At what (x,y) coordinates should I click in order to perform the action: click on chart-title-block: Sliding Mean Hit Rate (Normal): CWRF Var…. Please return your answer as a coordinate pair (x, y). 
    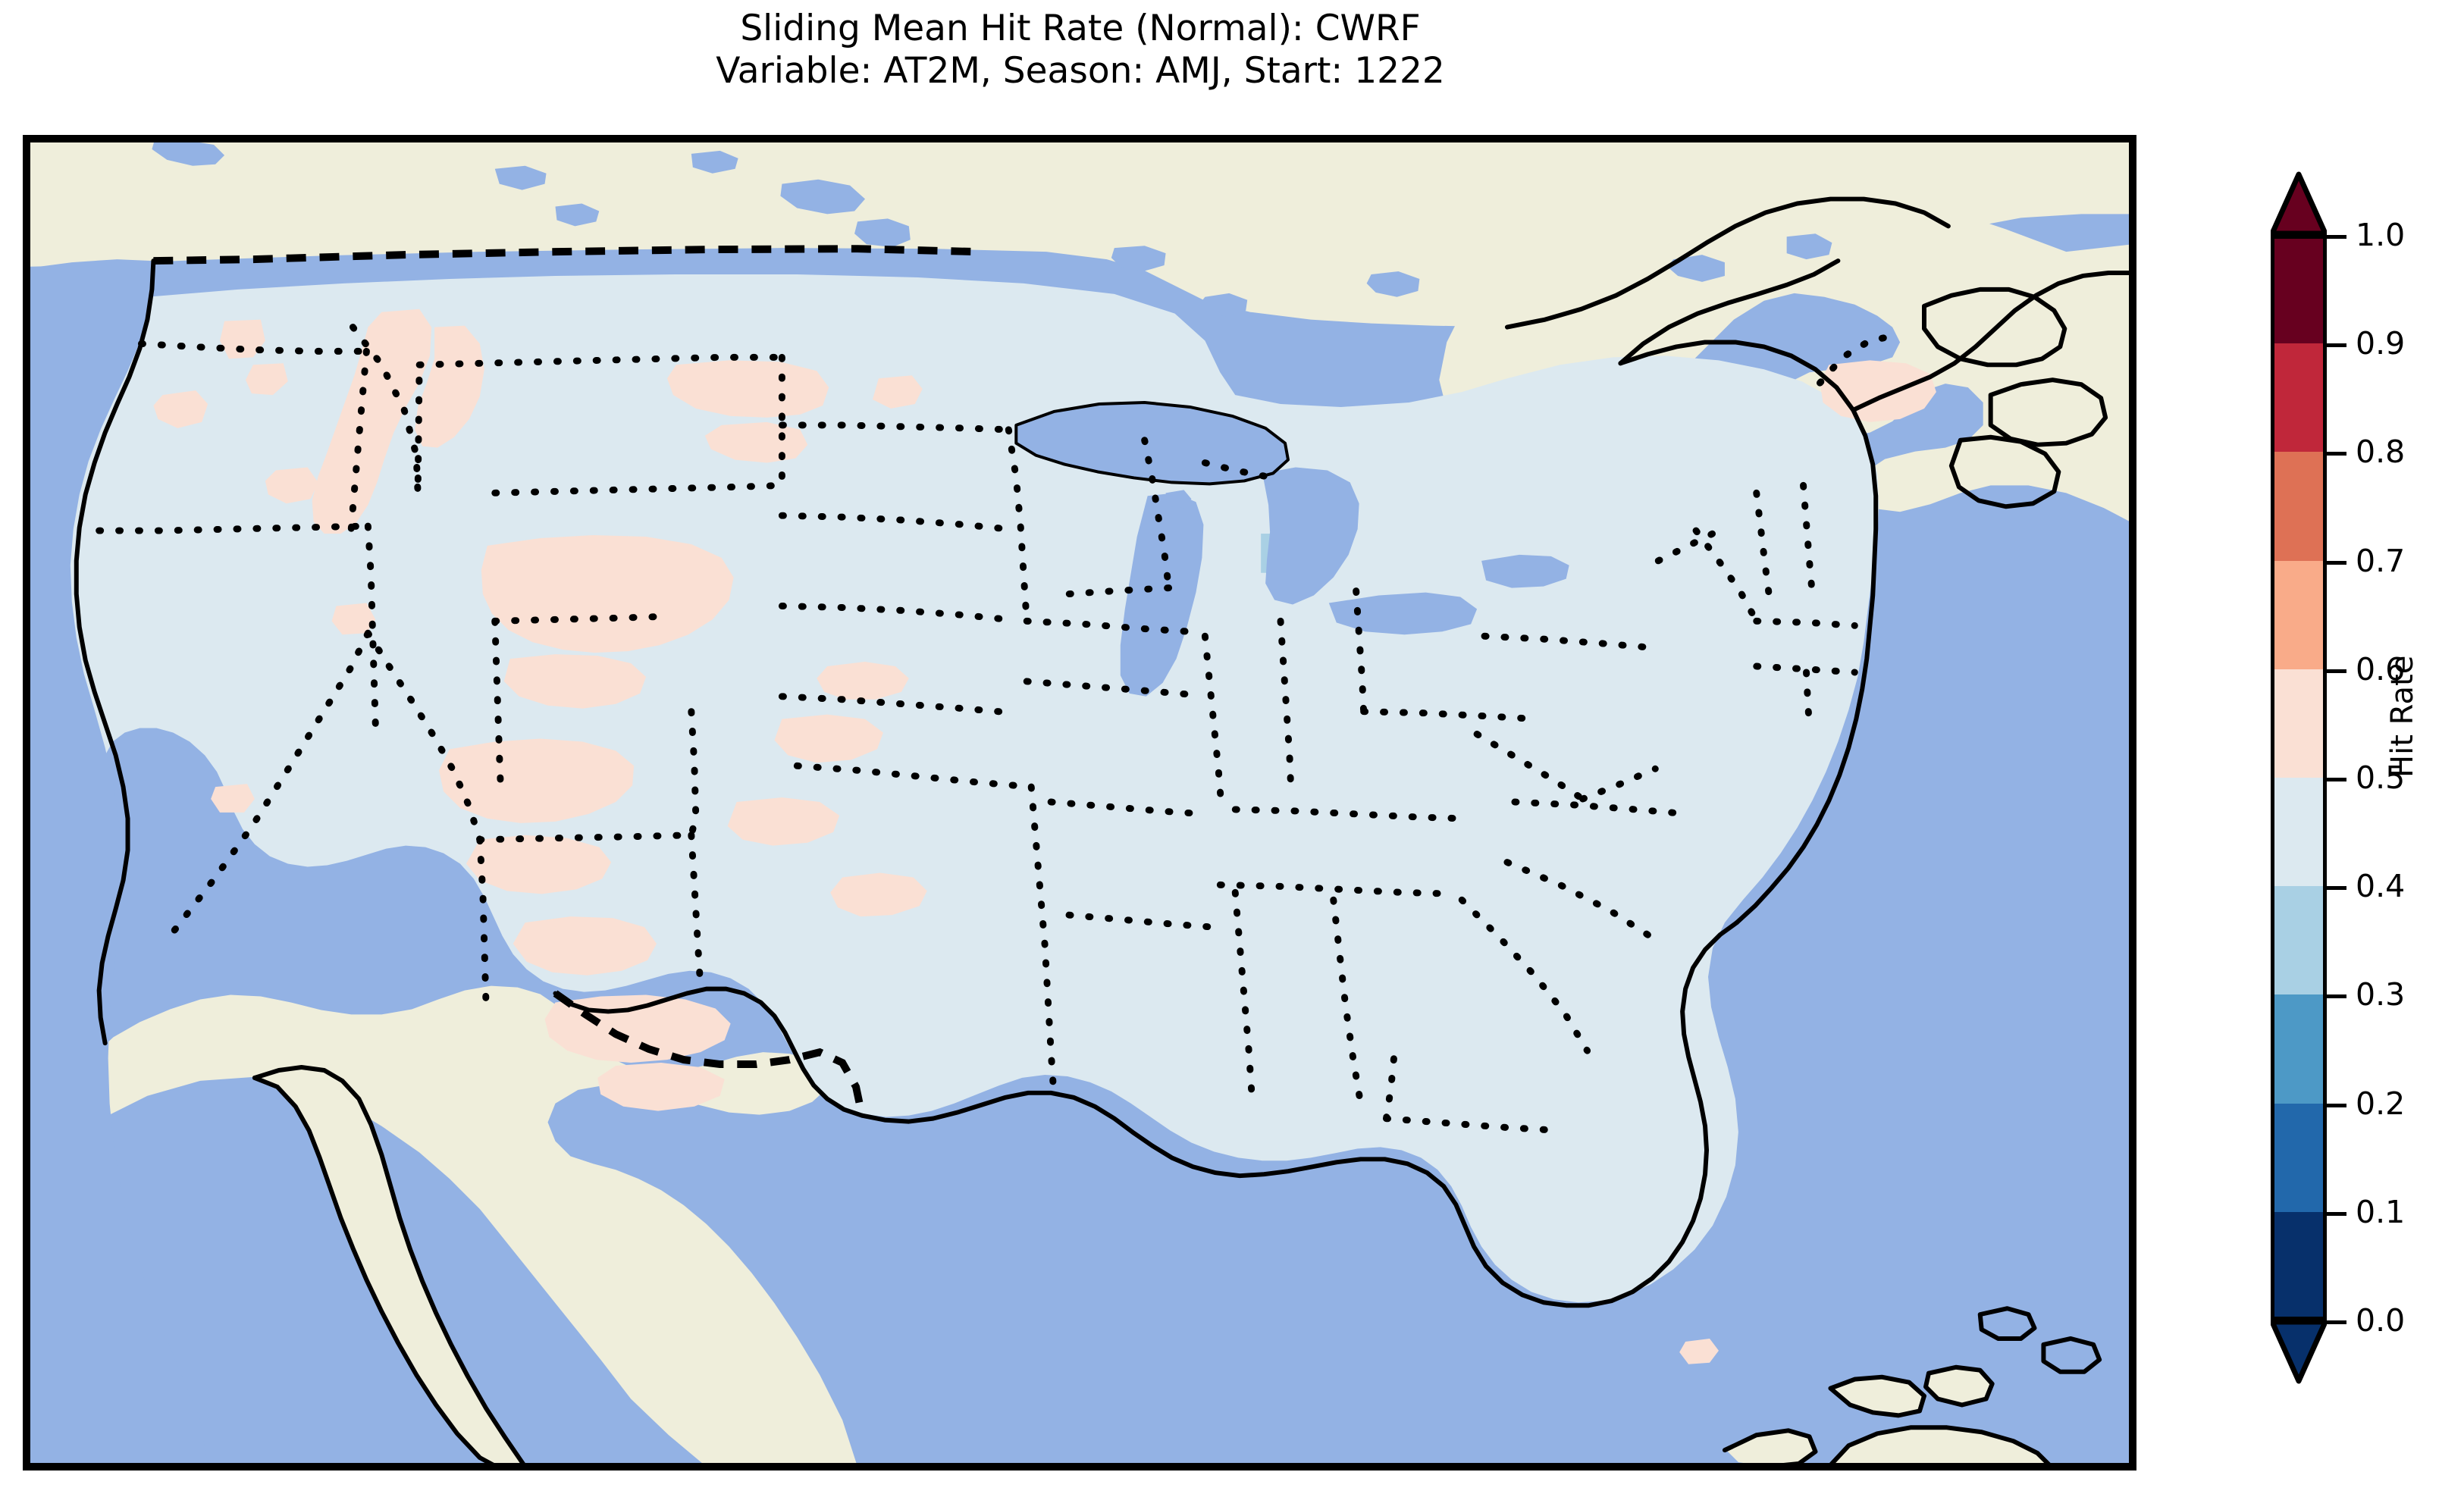
    Looking at the image, I should click on (1081, 50).